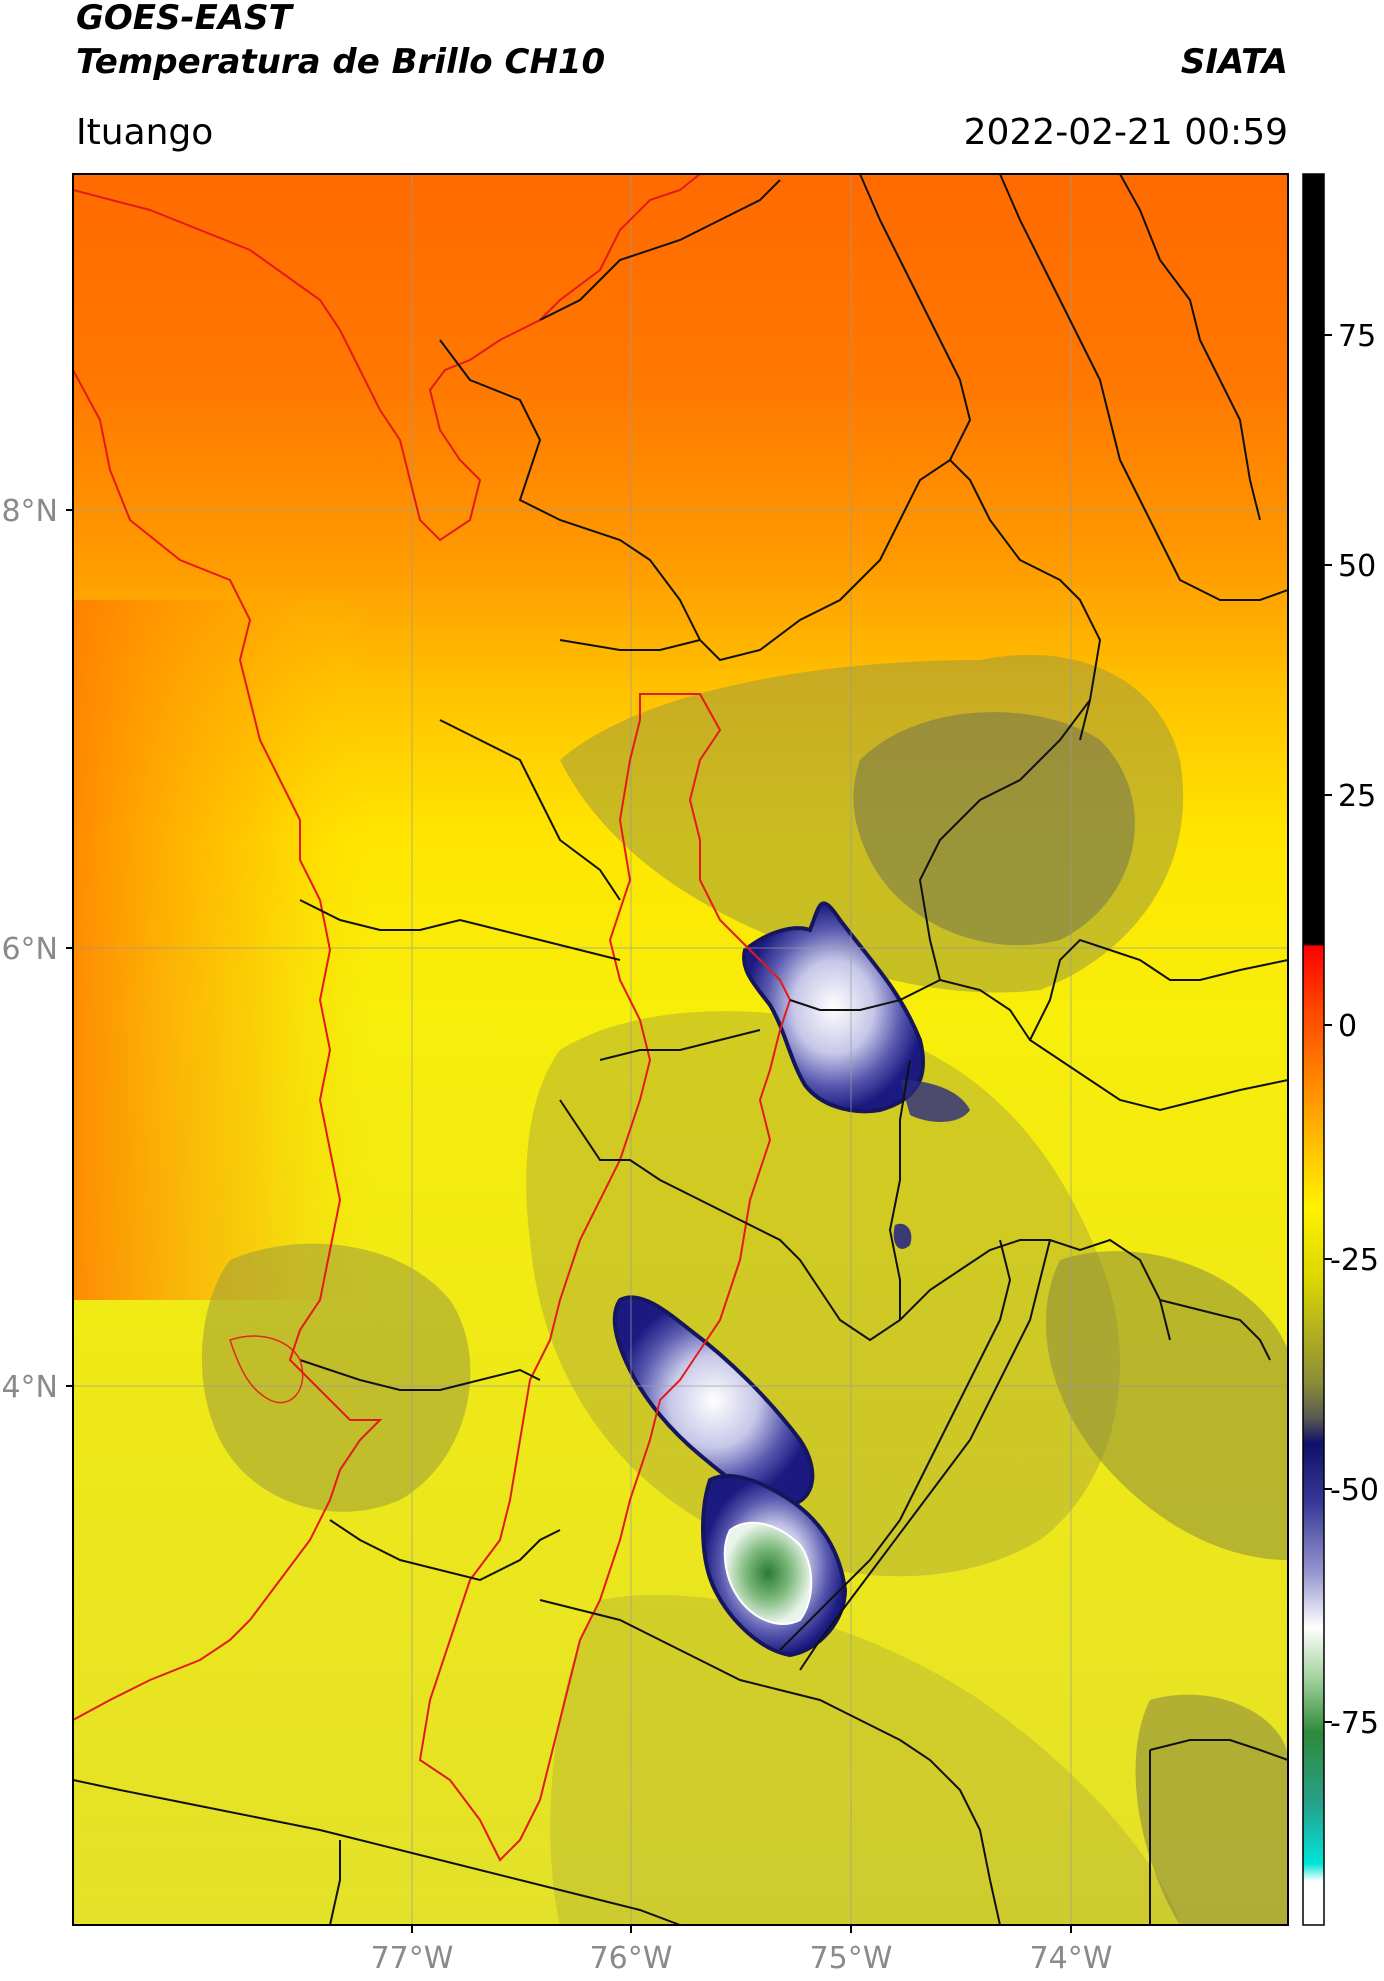 This screenshot has width=1384, height=1981. Describe the element at coordinates (1354, 1723) in the screenshot. I see `colorbar-tick-minus75: -75` at that location.